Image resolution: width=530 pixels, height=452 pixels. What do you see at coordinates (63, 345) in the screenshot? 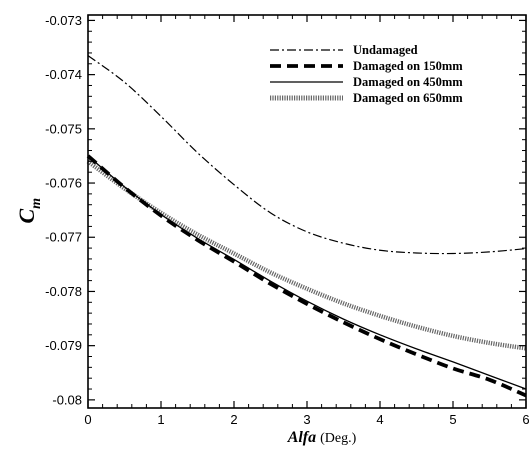
I see `y-tick-label: -0.079` at bounding box center [63, 345].